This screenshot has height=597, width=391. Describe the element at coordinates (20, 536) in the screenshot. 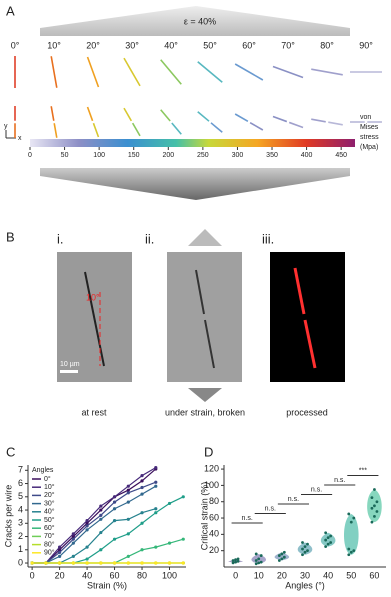

I see `y-tick-label: 2` at that location.